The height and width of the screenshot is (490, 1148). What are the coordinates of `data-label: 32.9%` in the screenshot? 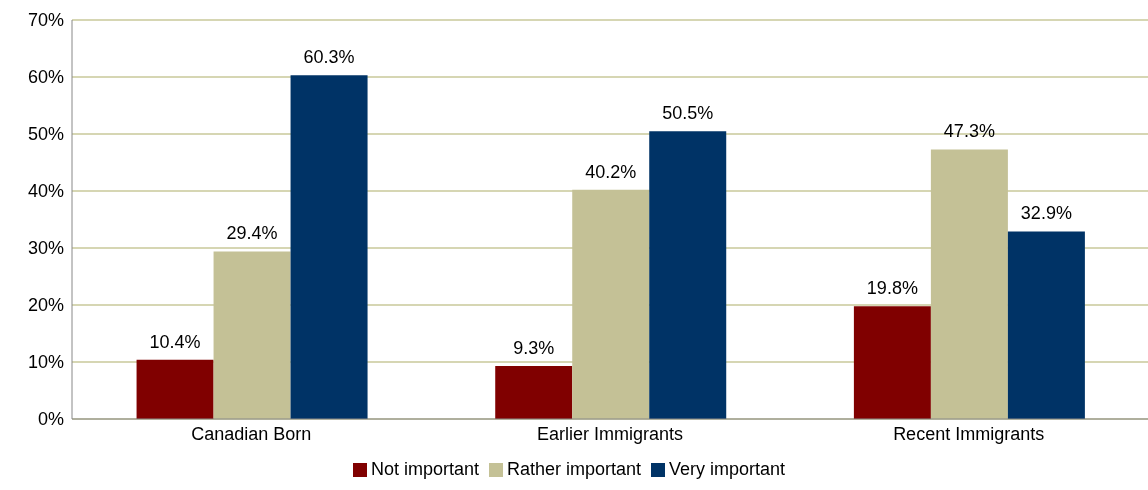 It's located at (1046, 213).